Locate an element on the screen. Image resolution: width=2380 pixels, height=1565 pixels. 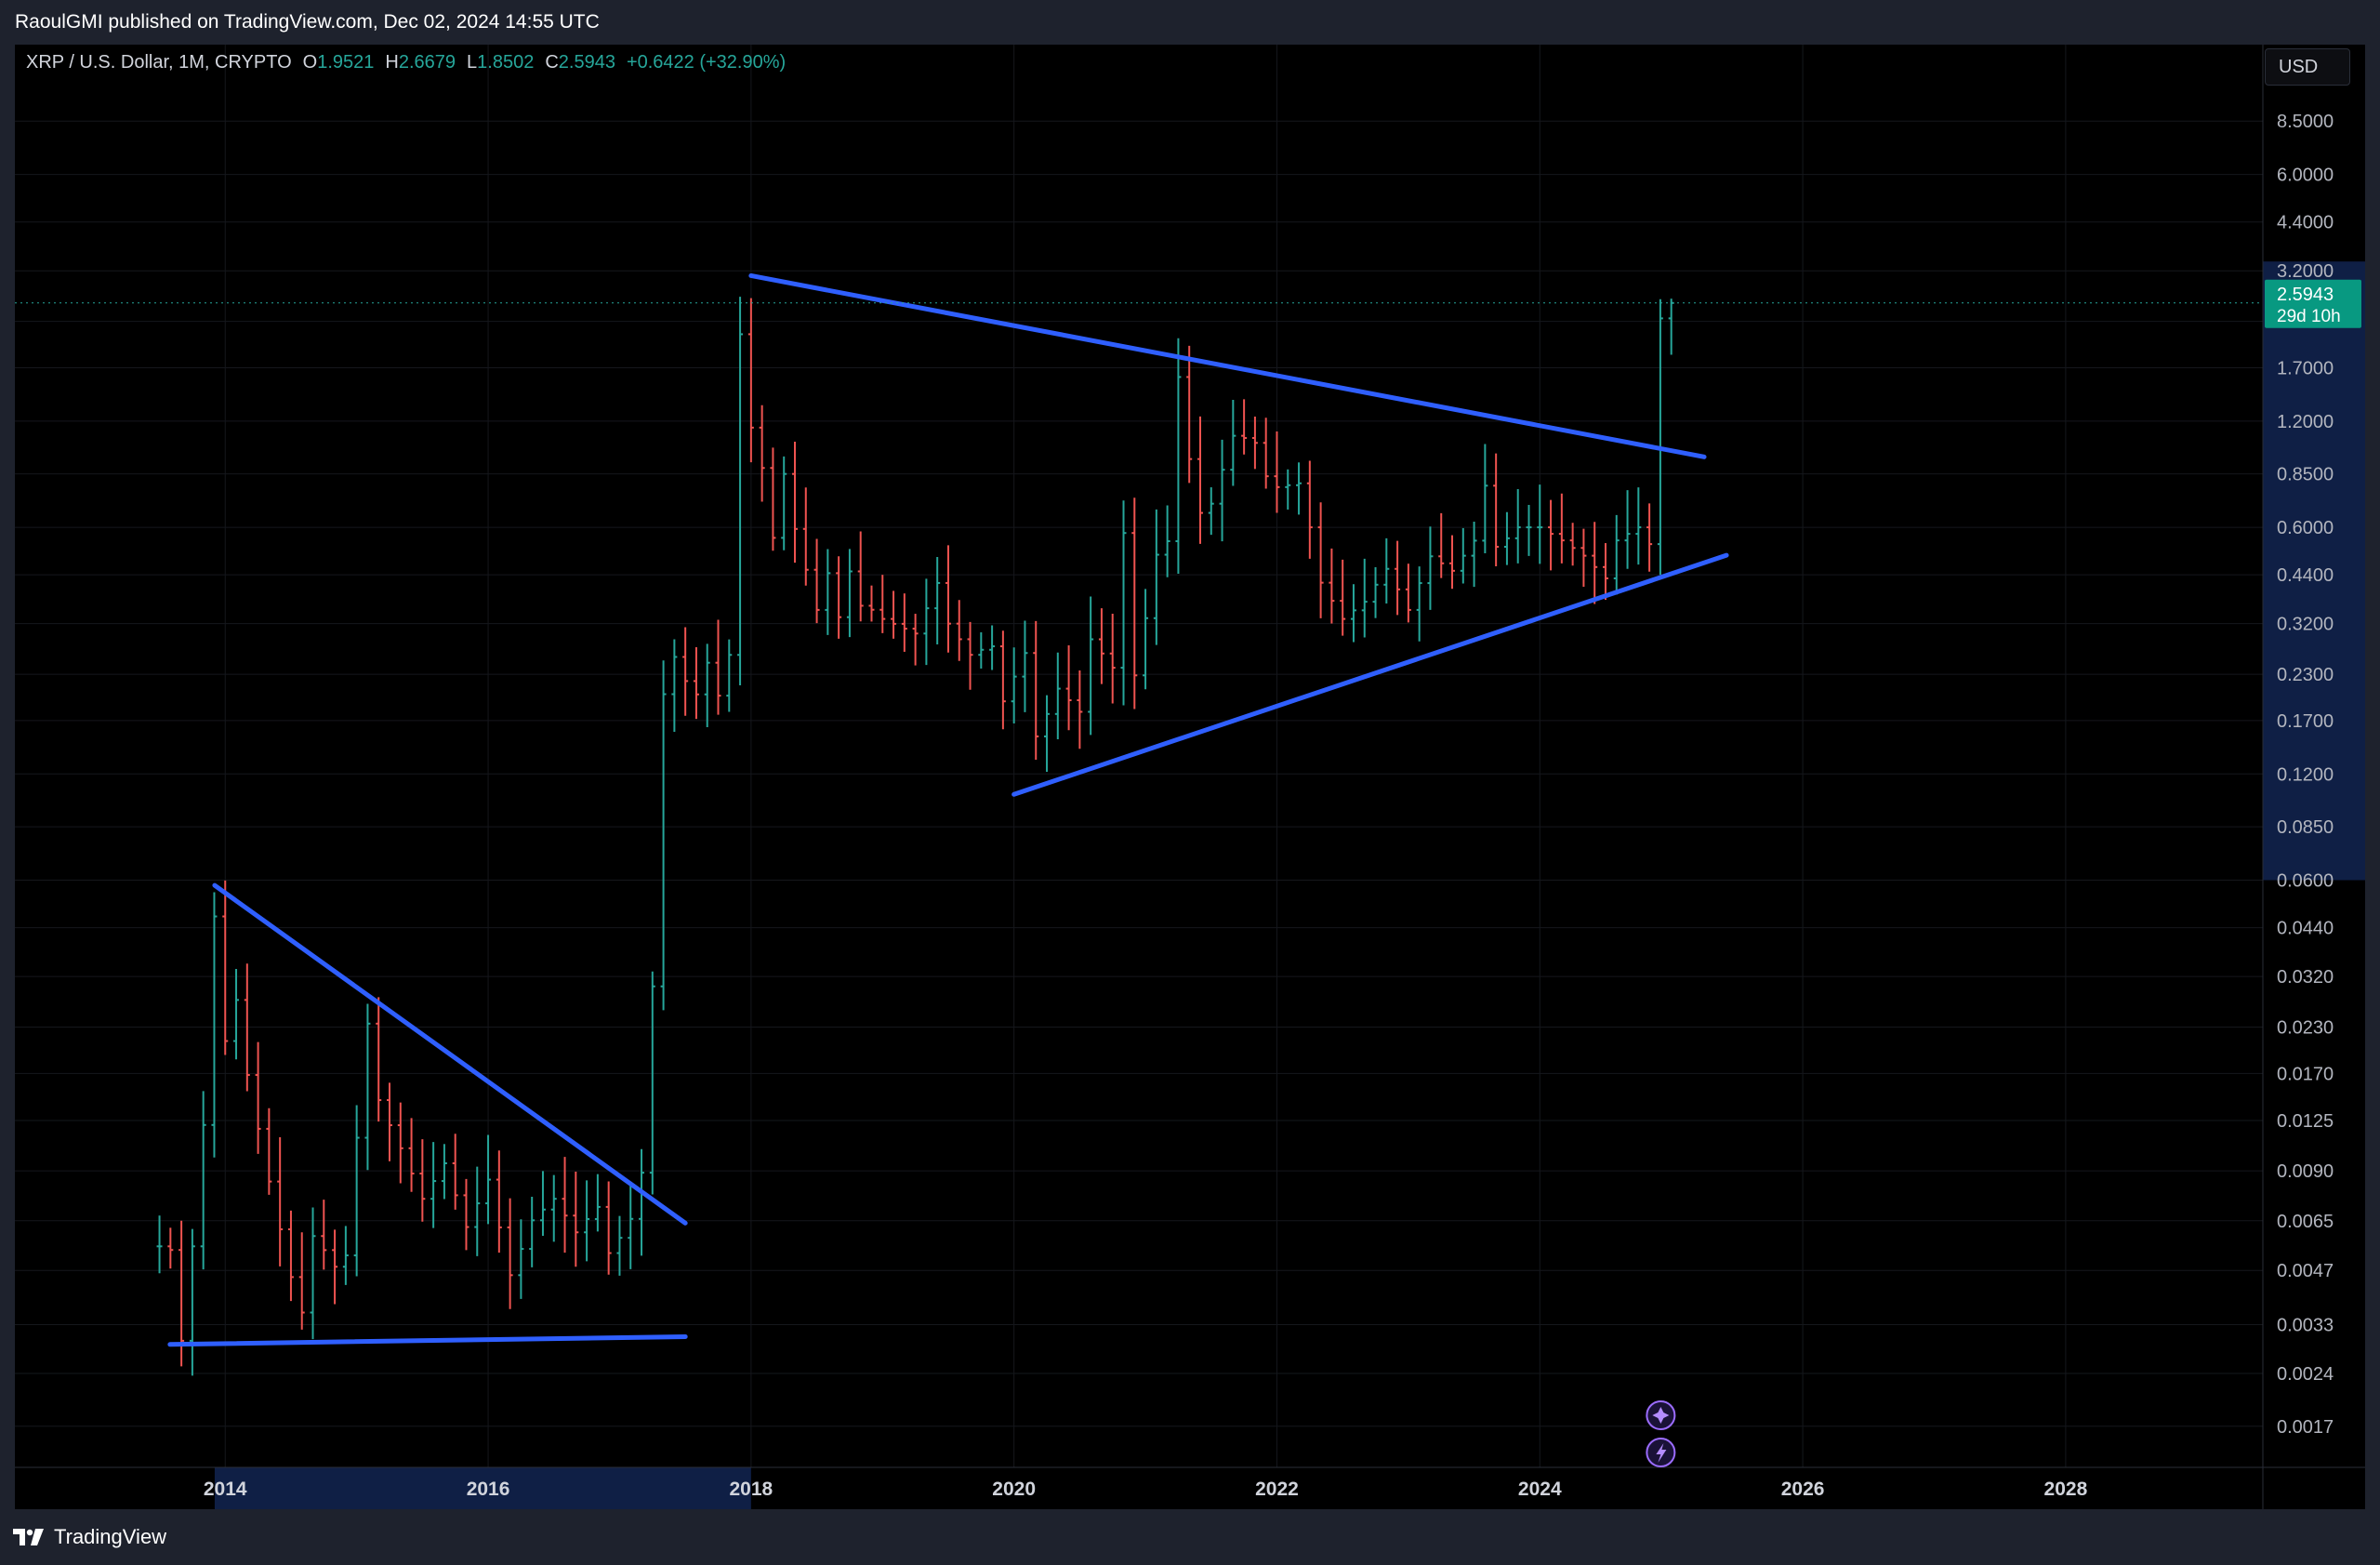
y-tick-label: 0.3200 is located at coordinates (2305, 625).